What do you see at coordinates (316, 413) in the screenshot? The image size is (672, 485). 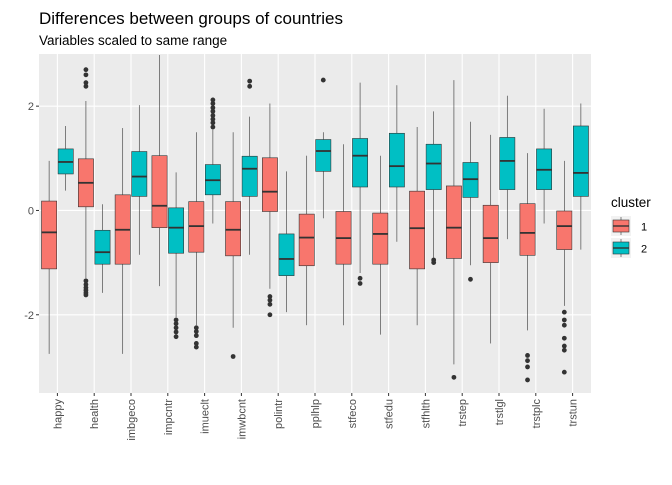 I see `x-tick-label: pplhlp` at bounding box center [316, 413].